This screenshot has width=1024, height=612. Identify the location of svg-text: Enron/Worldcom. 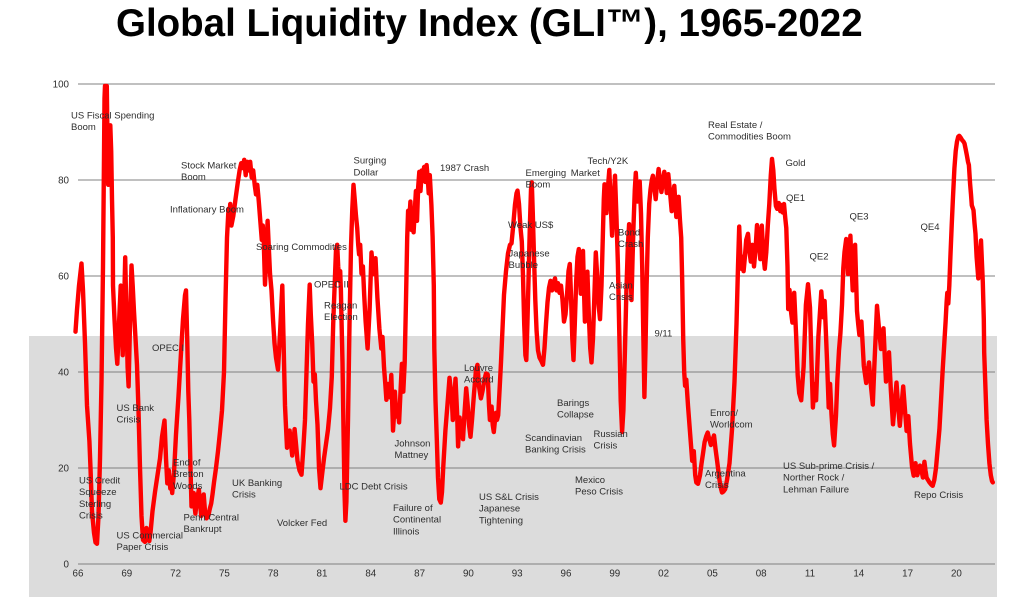
(731, 419).